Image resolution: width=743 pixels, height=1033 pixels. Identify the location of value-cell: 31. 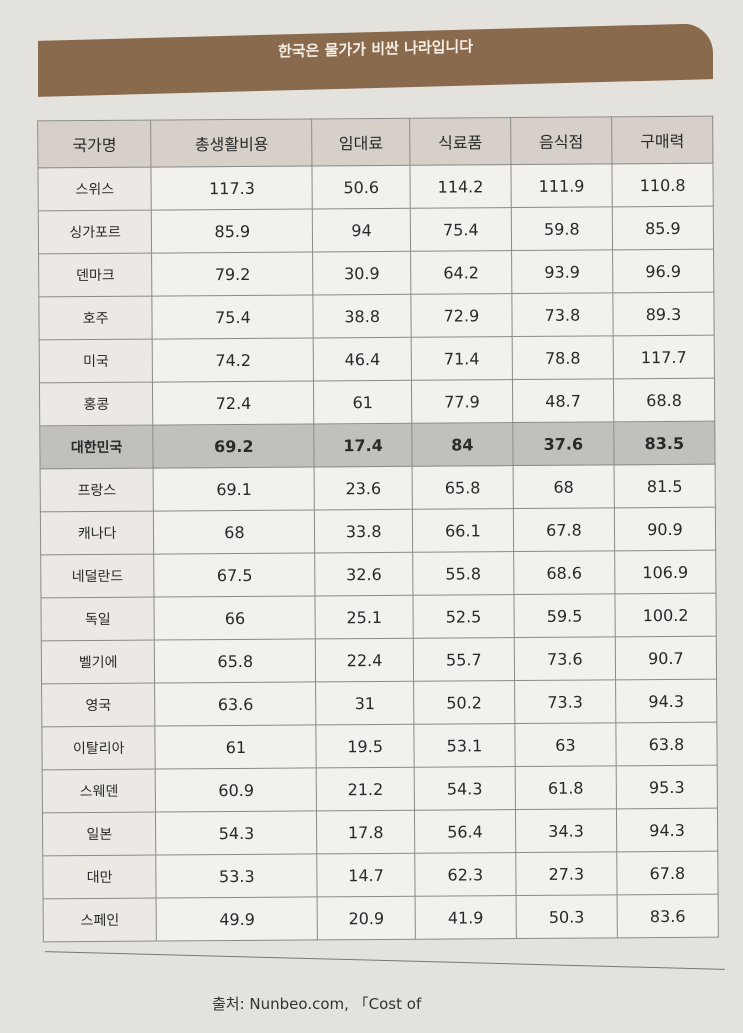
(364, 703).